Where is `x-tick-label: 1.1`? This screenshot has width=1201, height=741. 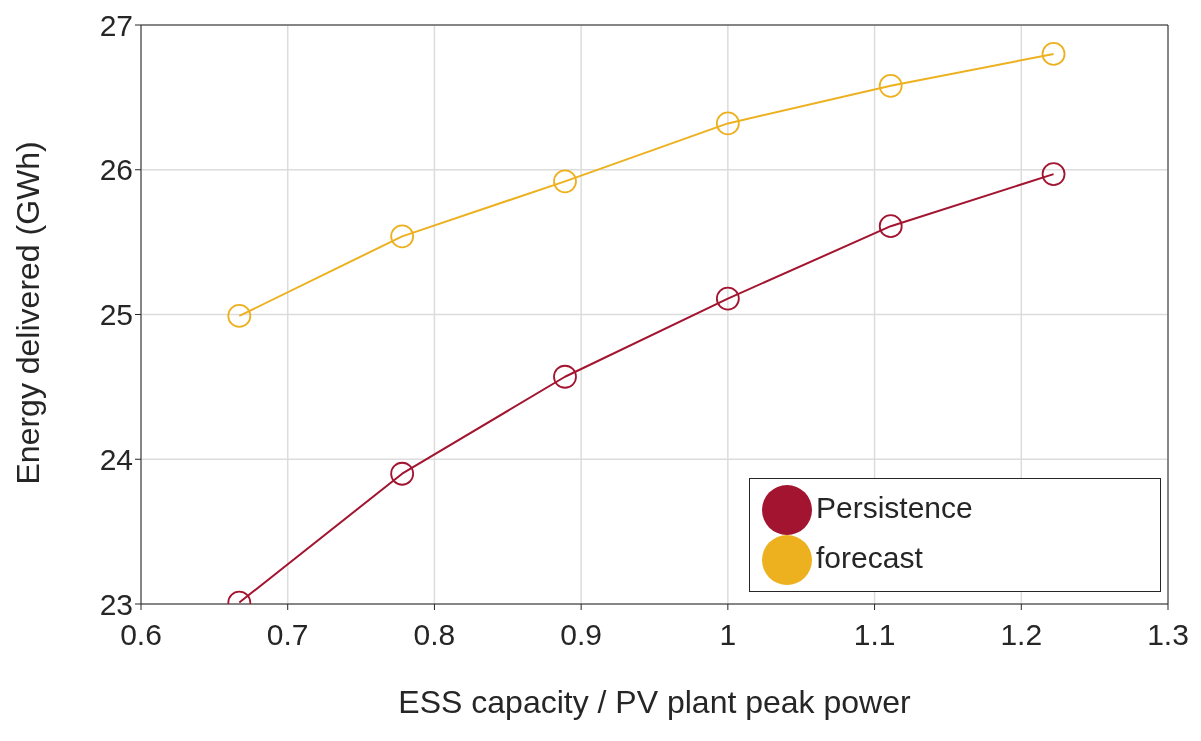
x-tick-label: 1.1 is located at coordinates (874, 635).